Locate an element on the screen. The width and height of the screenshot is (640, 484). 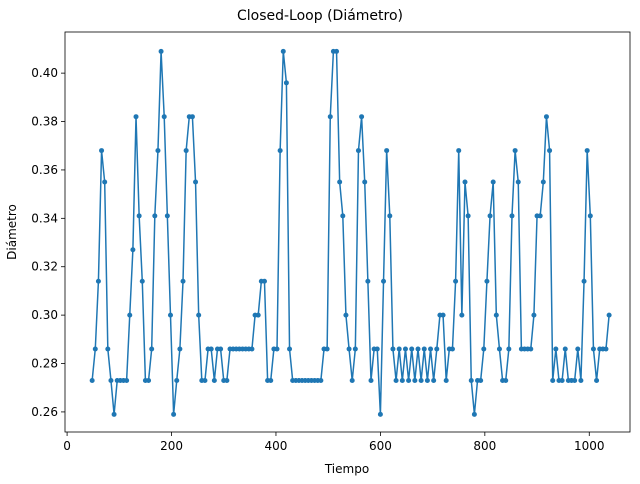
x-tick-label: 800 is located at coordinates (484, 446).